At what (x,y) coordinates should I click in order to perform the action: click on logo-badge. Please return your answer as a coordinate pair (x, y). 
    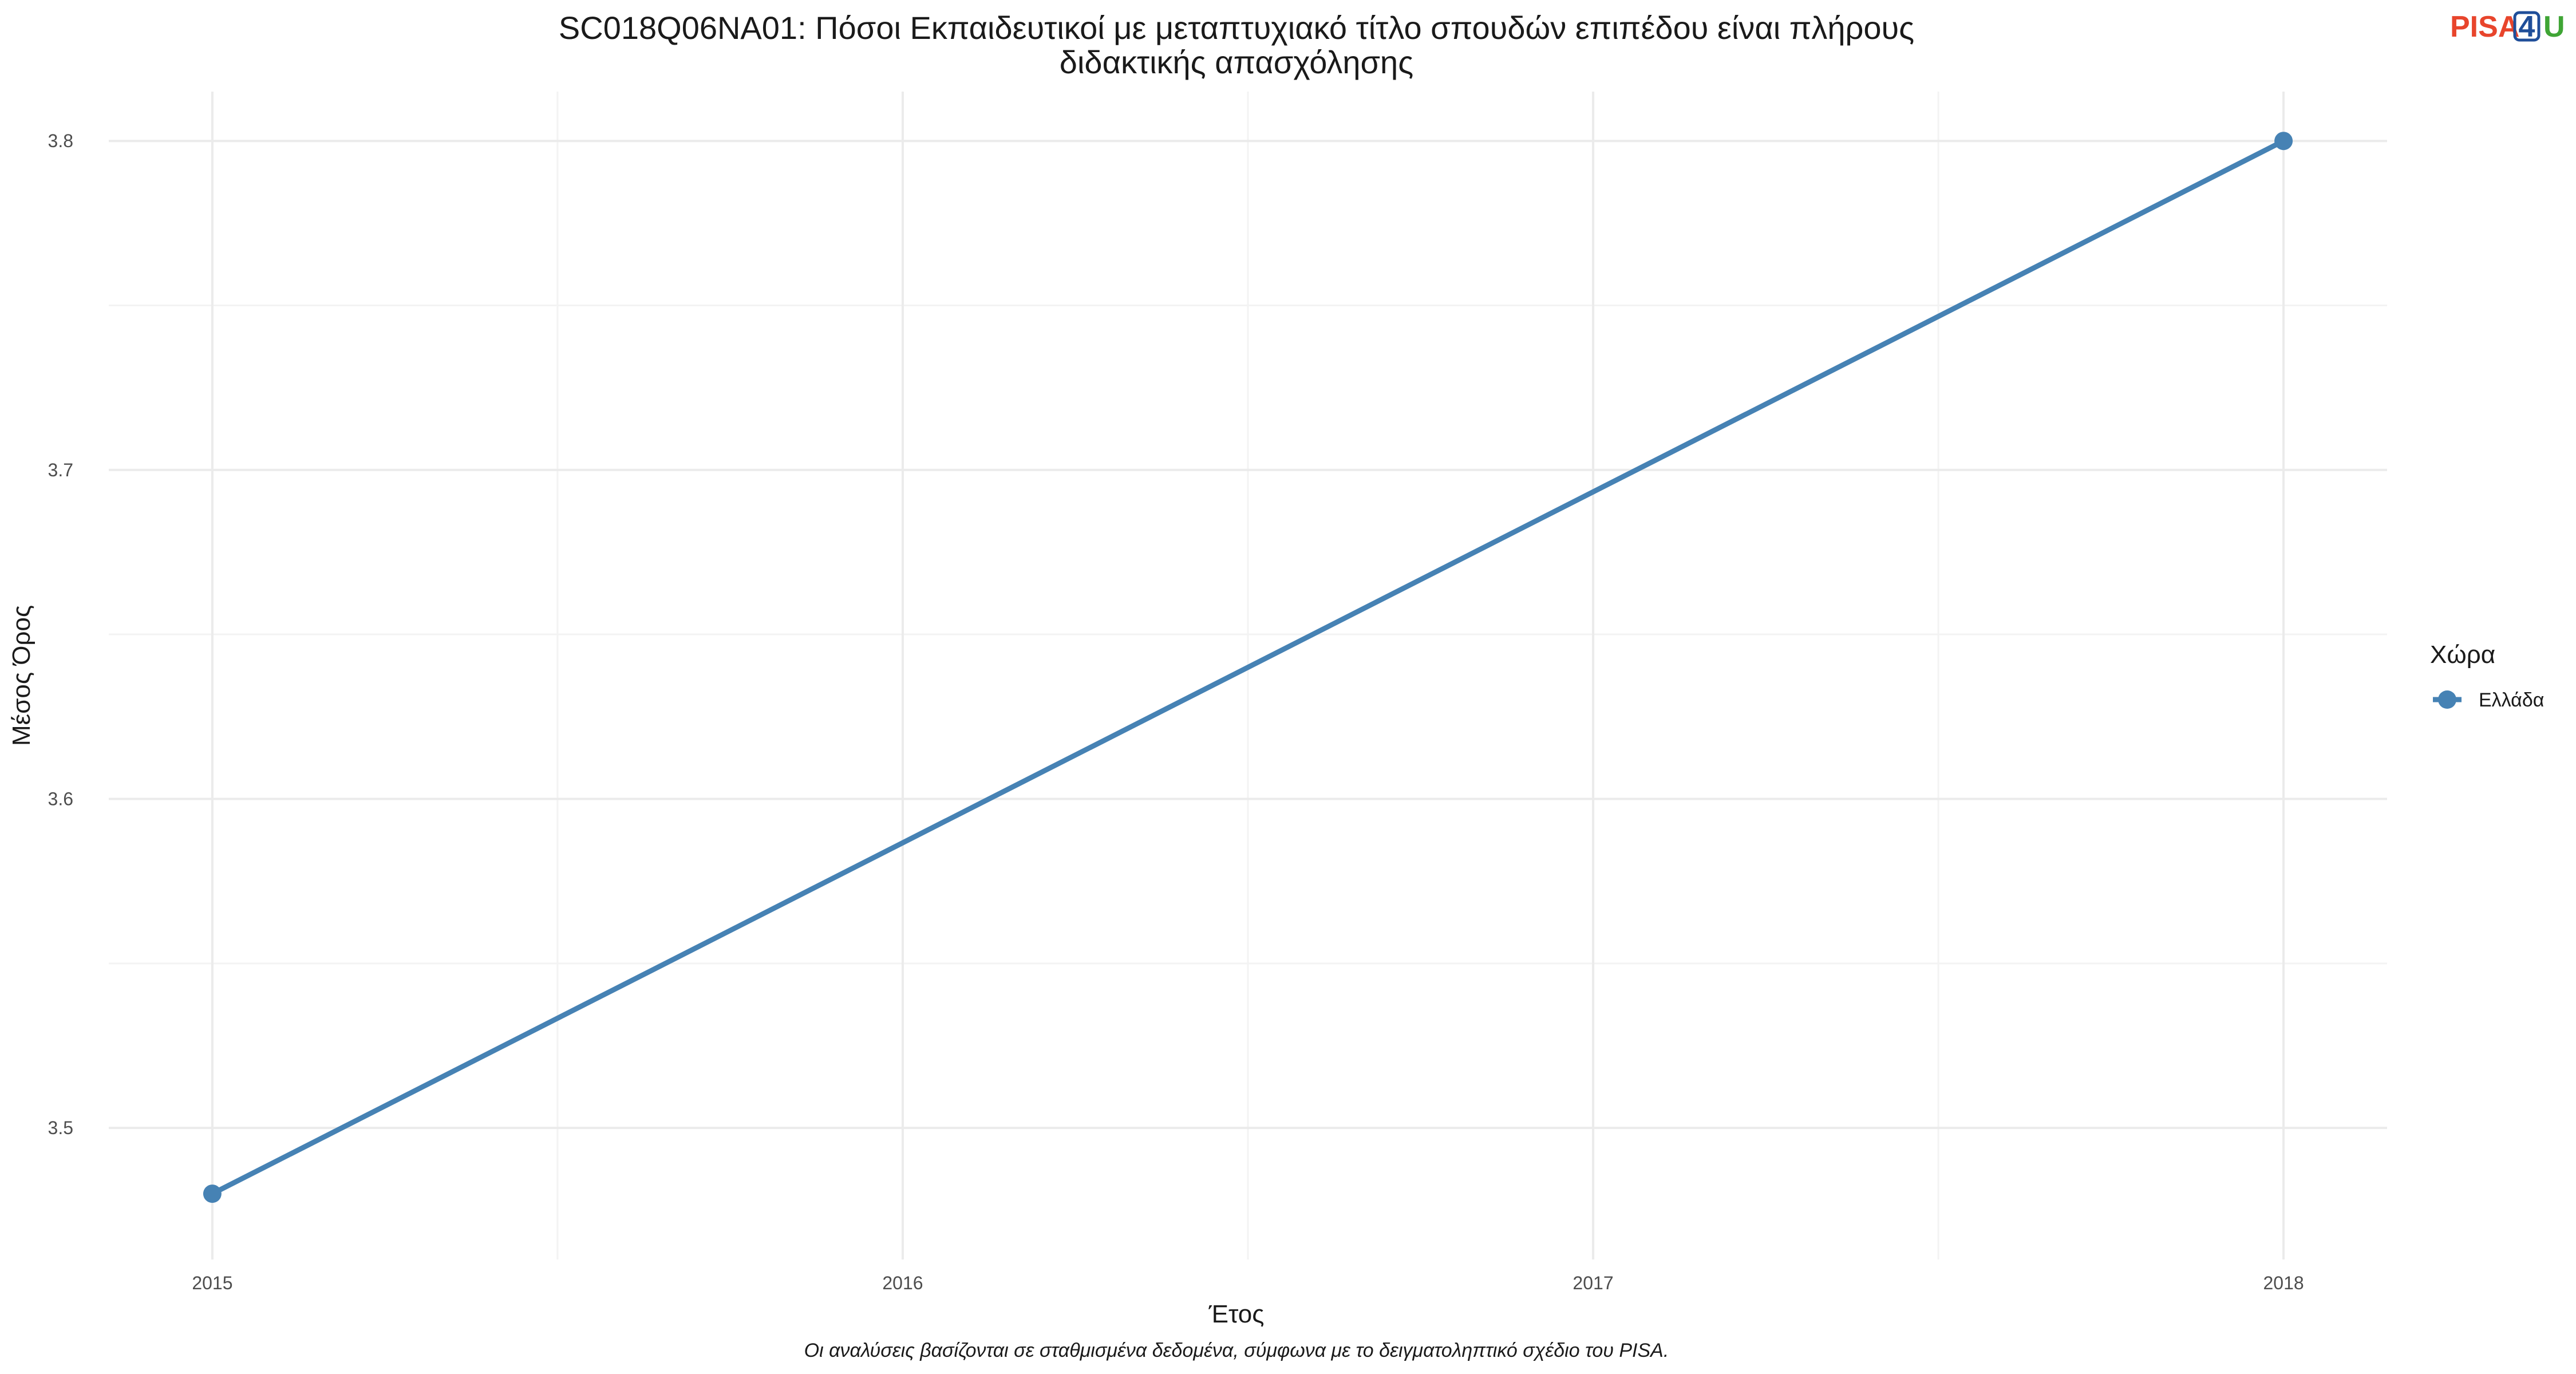
    Looking at the image, I should click on (2527, 27).